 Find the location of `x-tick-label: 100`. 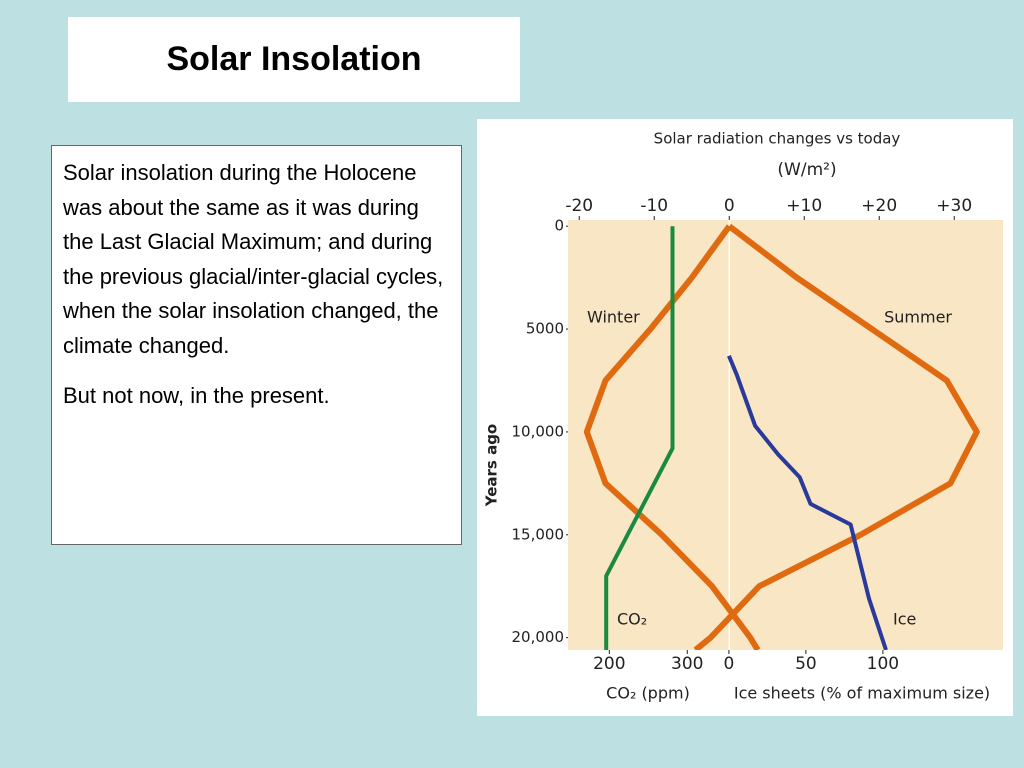

x-tick-label: 100 is located at coordinates (883, 664).